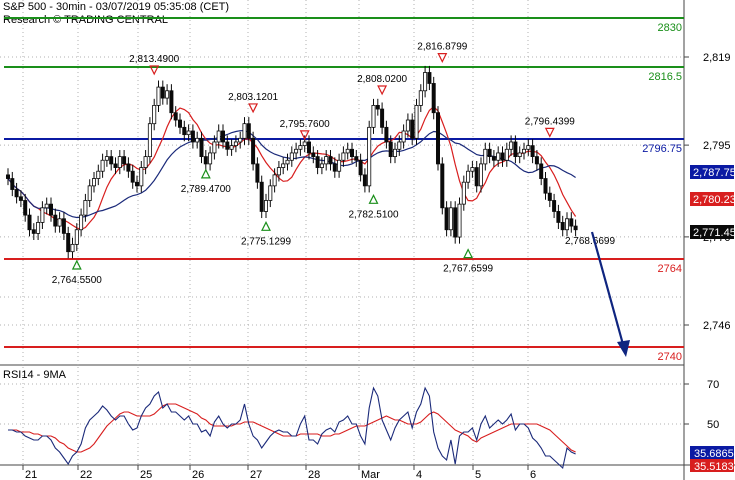 The height and width of the screenshot is (480, 735). What do you see at coordinates (146, 474) in the screenshot?
I see `time-tick-label: 25` at bounding box center [146, 474].